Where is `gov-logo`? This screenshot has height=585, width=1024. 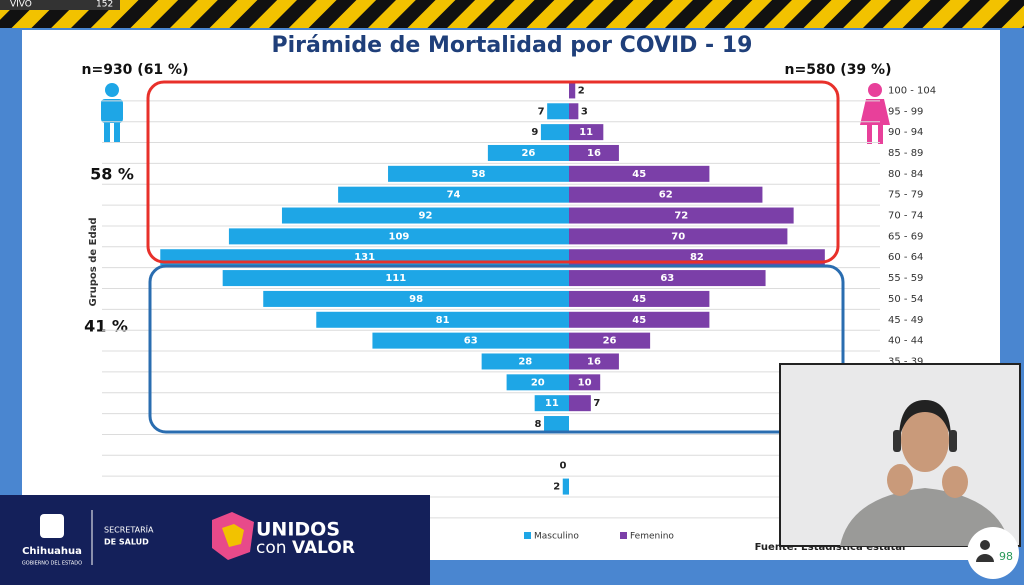 gov-logo is located at coordinates (52, 526).